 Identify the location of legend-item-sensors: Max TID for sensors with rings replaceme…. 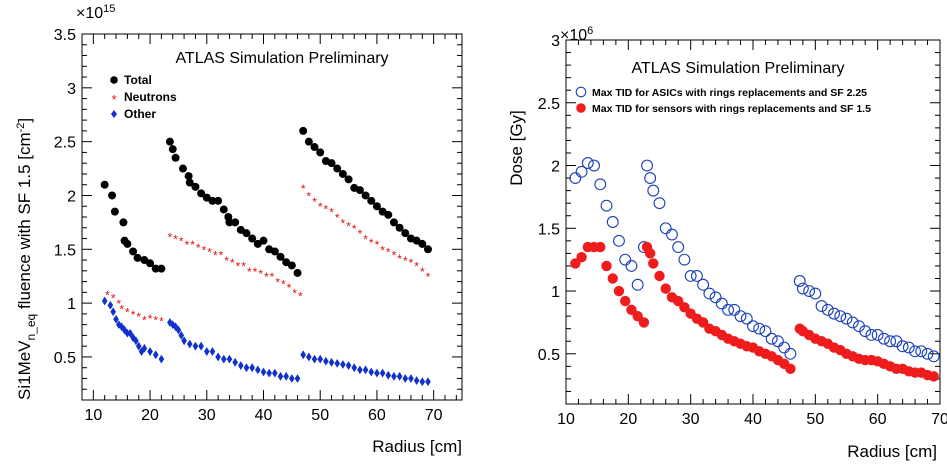
(723, 109).